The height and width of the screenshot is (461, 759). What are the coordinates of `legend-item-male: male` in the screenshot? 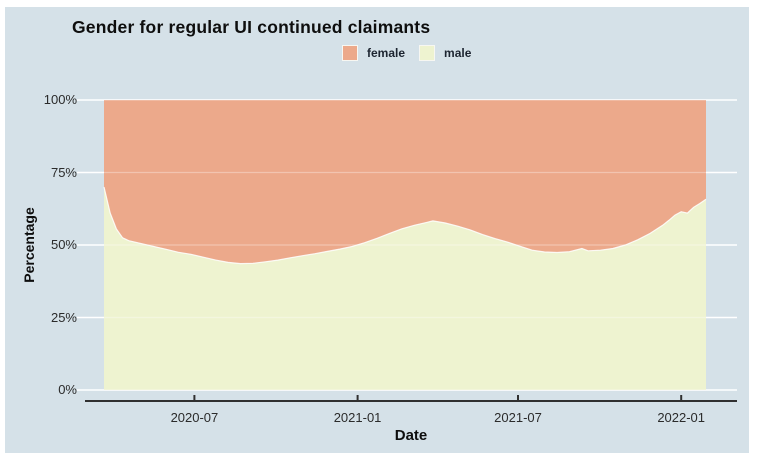 It's located at (445, 53).